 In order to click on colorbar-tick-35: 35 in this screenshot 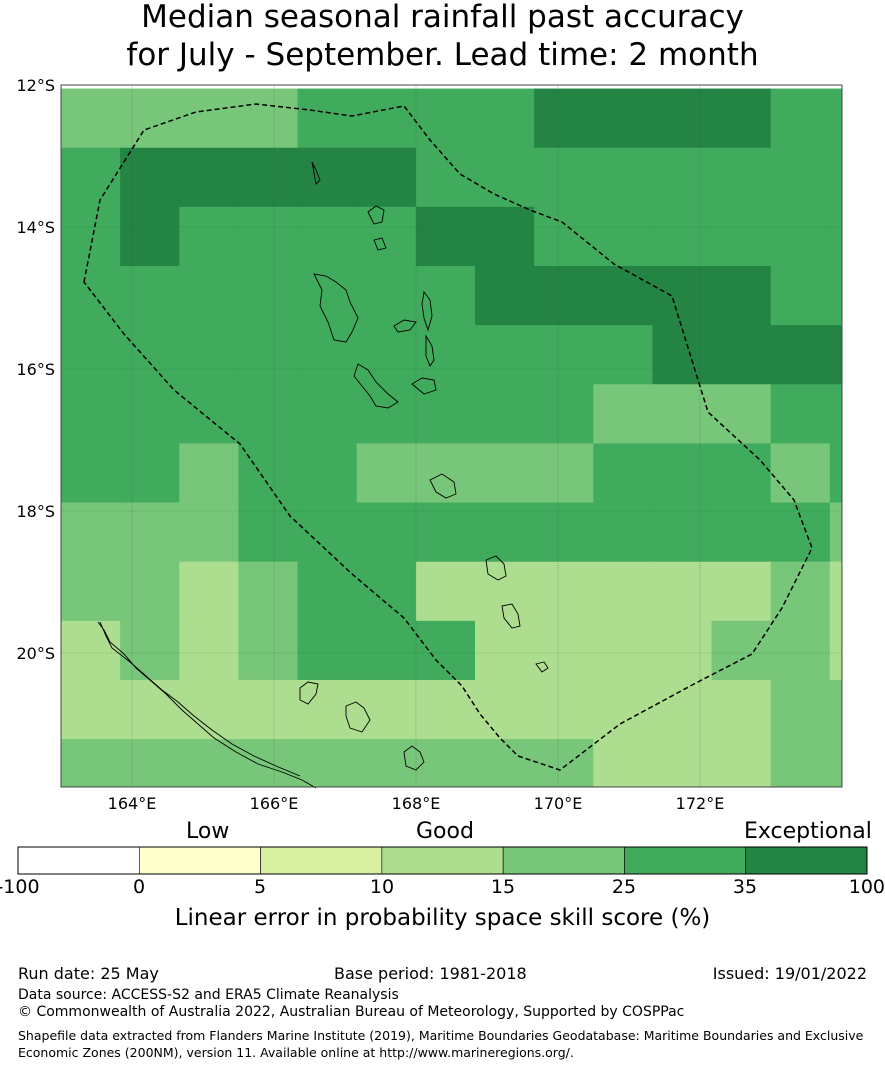, I will do `click(745, 887)`.